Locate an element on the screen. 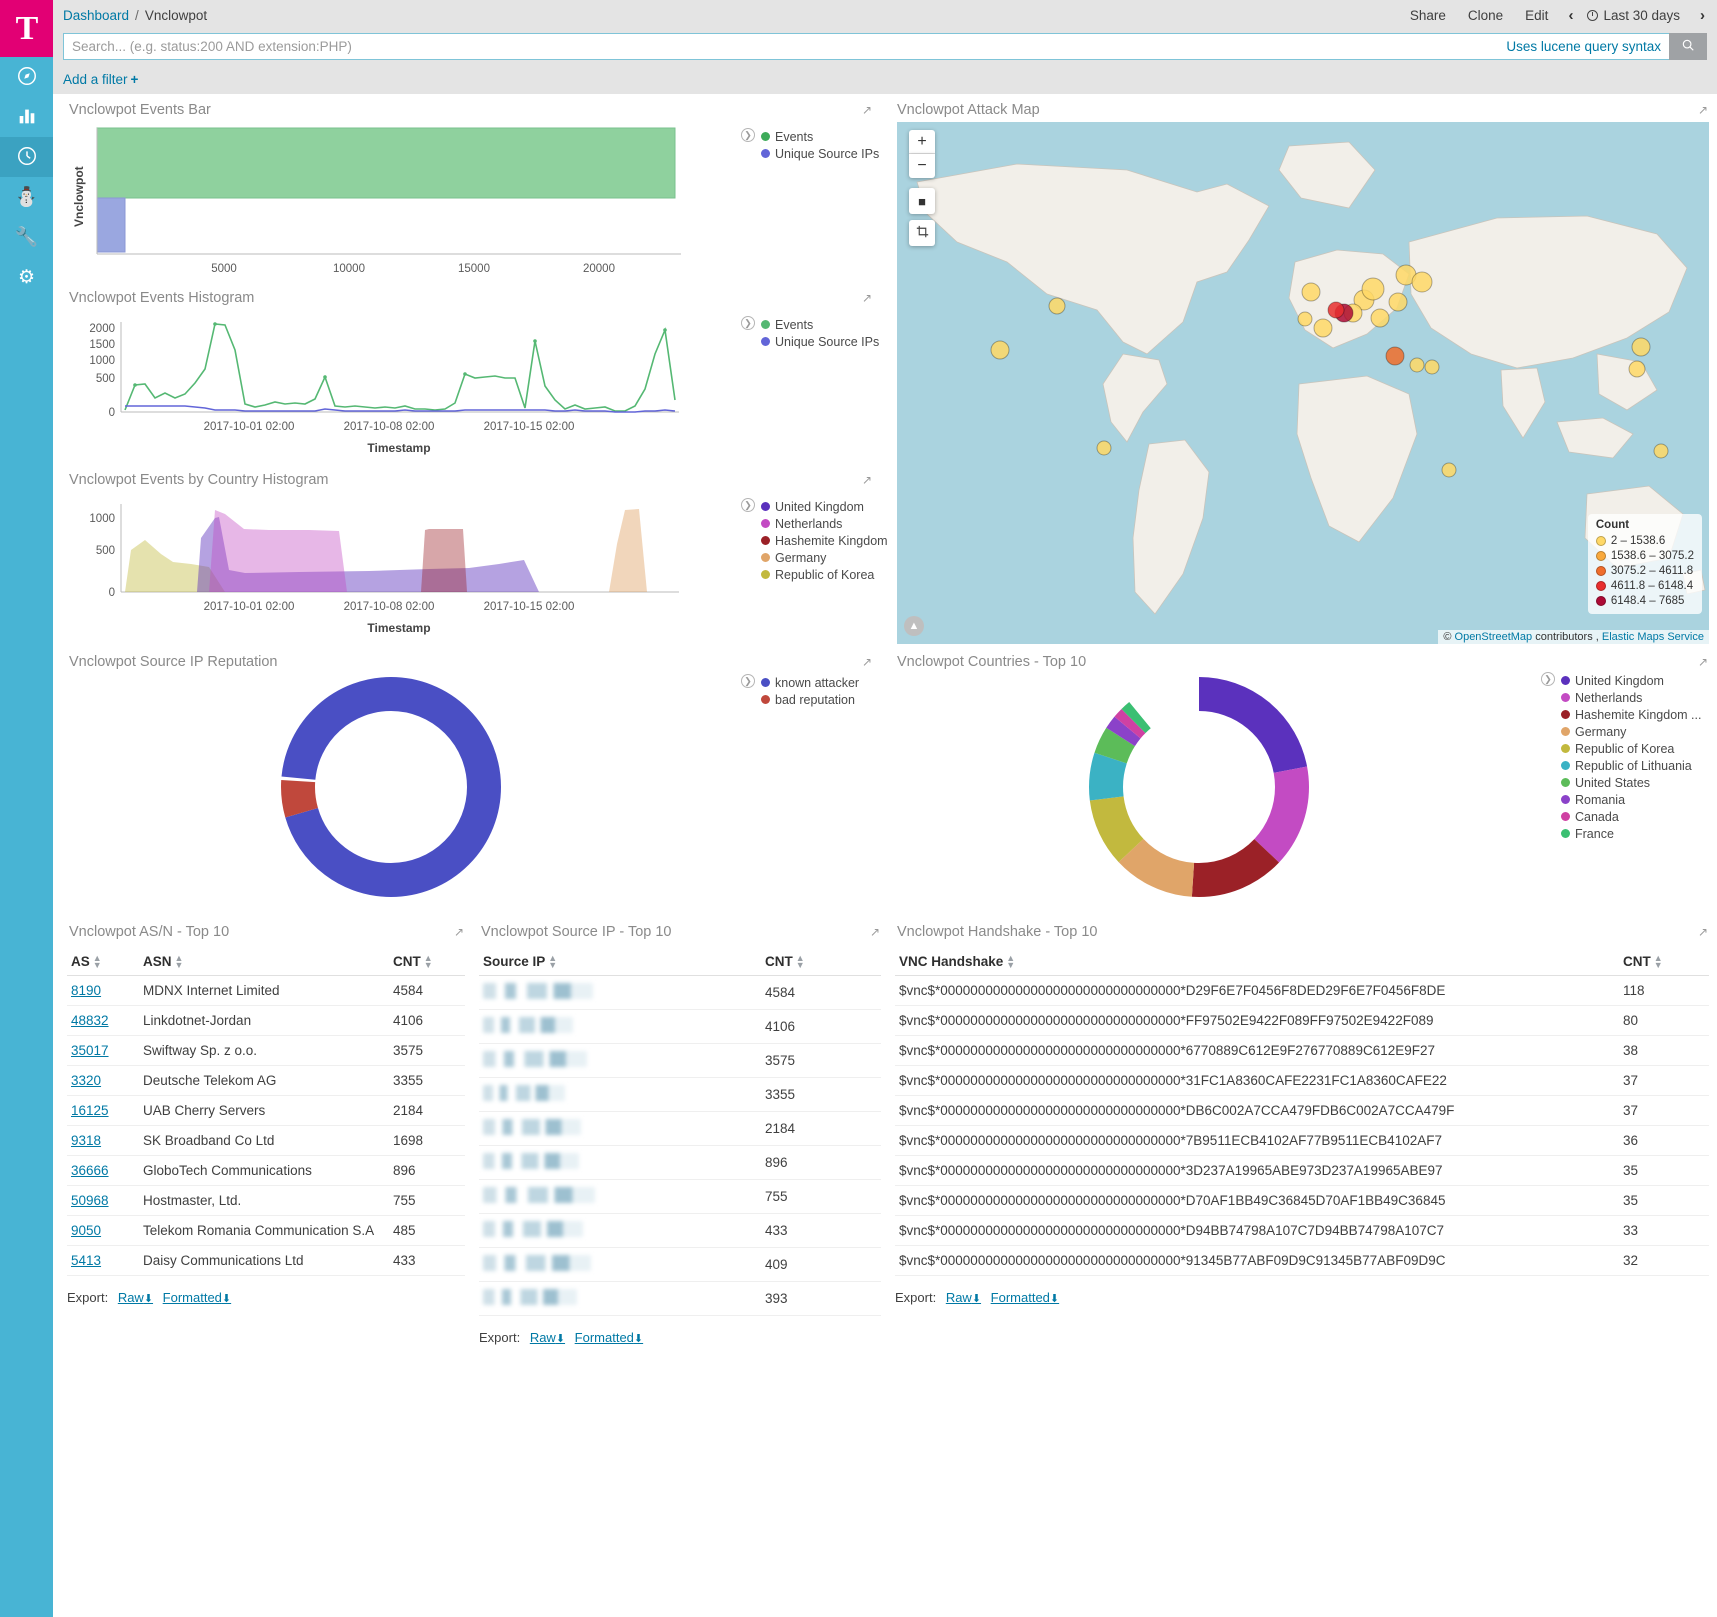  legend-label: known attacker is located at coordinates (817, 682).